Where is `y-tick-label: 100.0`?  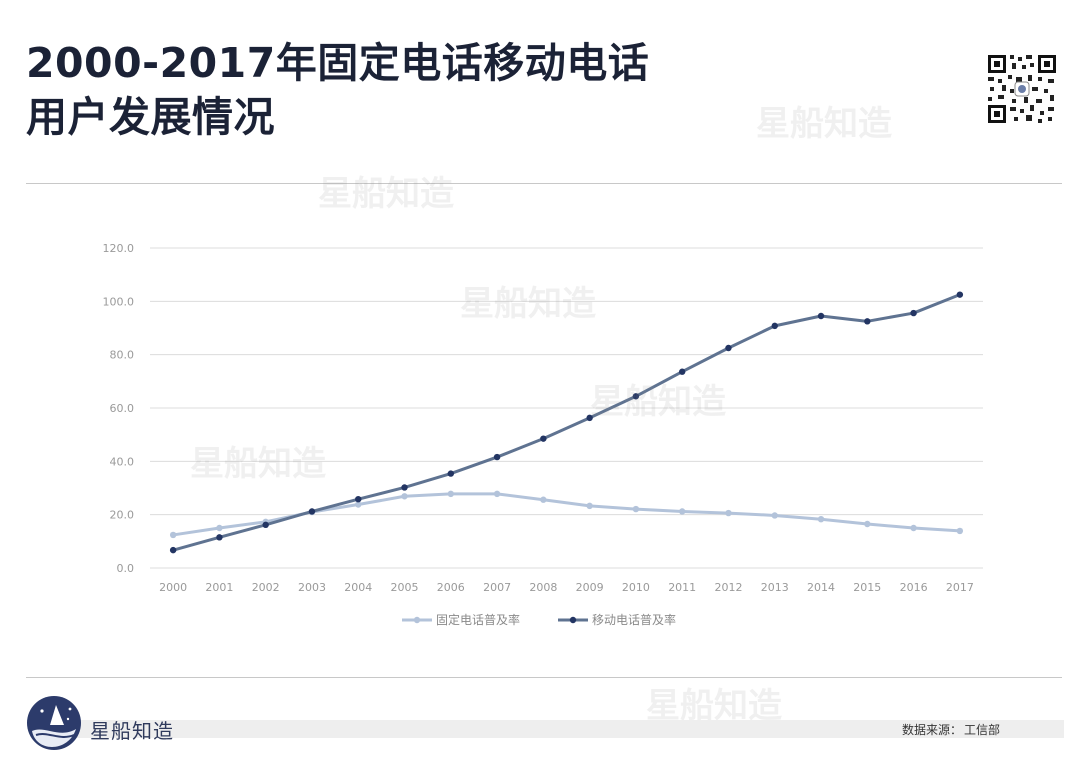
y-tick-label: 100.0 is located at coordinates (119, 301).